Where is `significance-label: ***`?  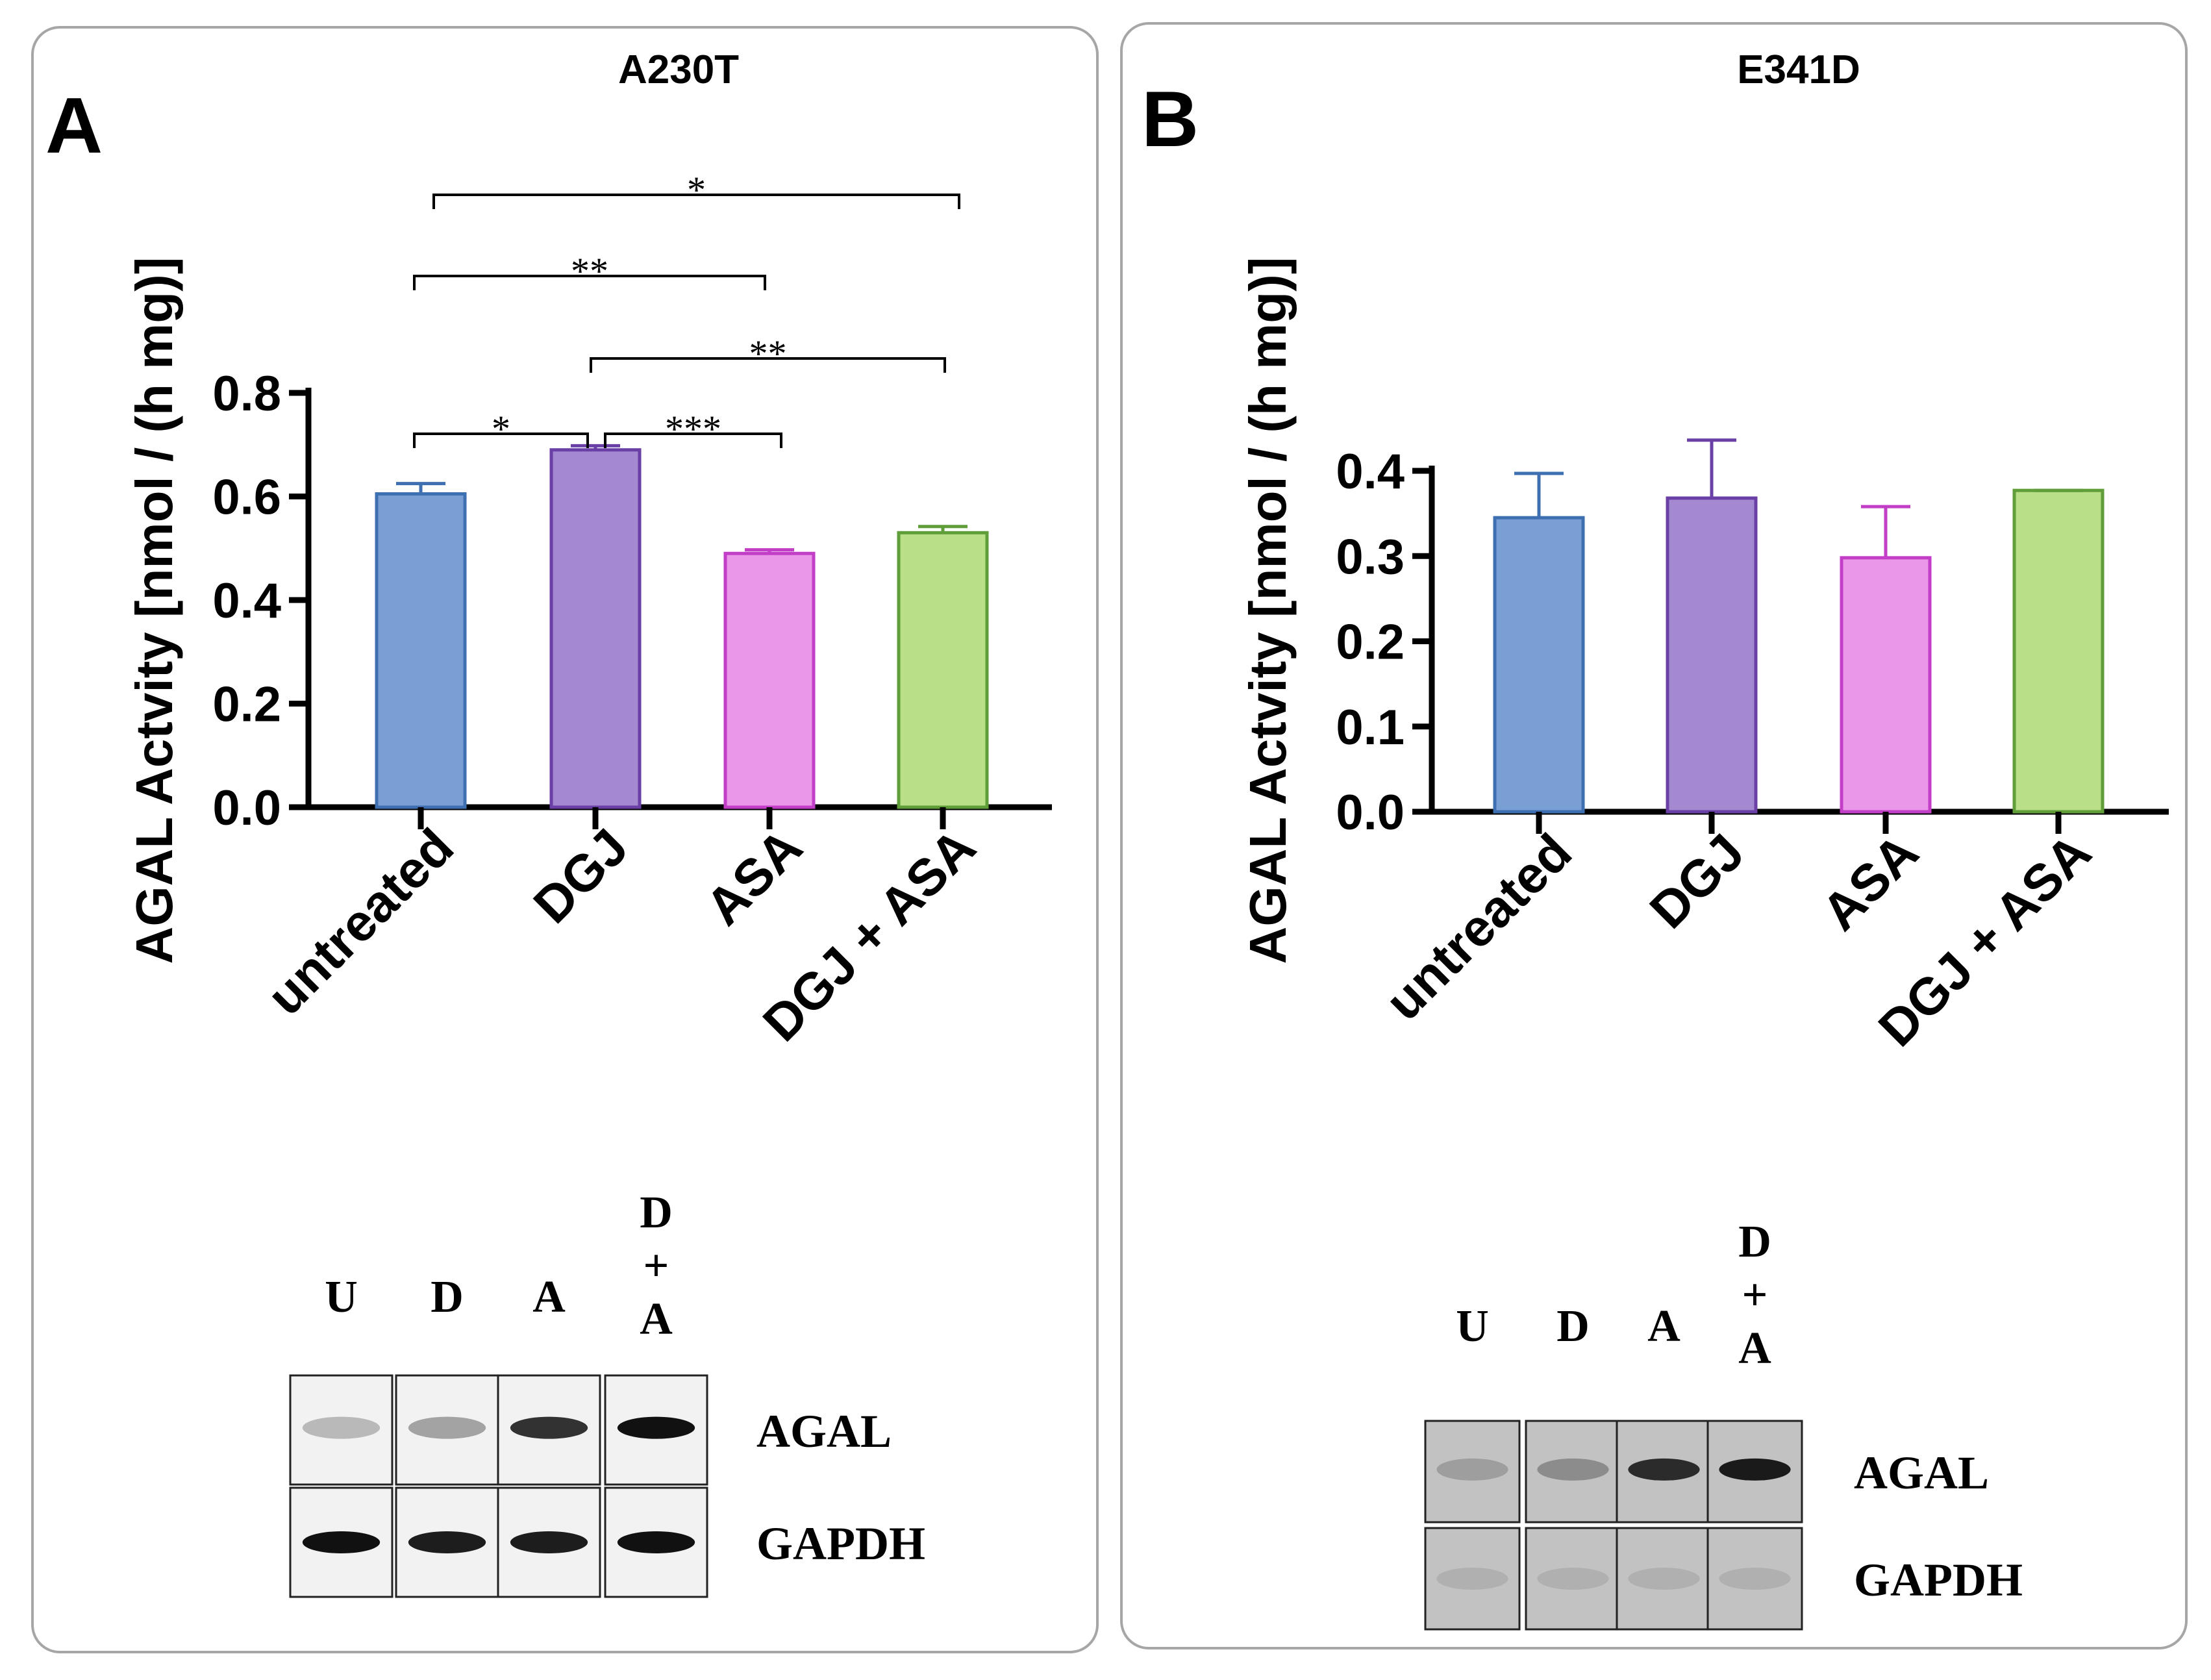
significance-label: *** is located at coordinates (693, 429).